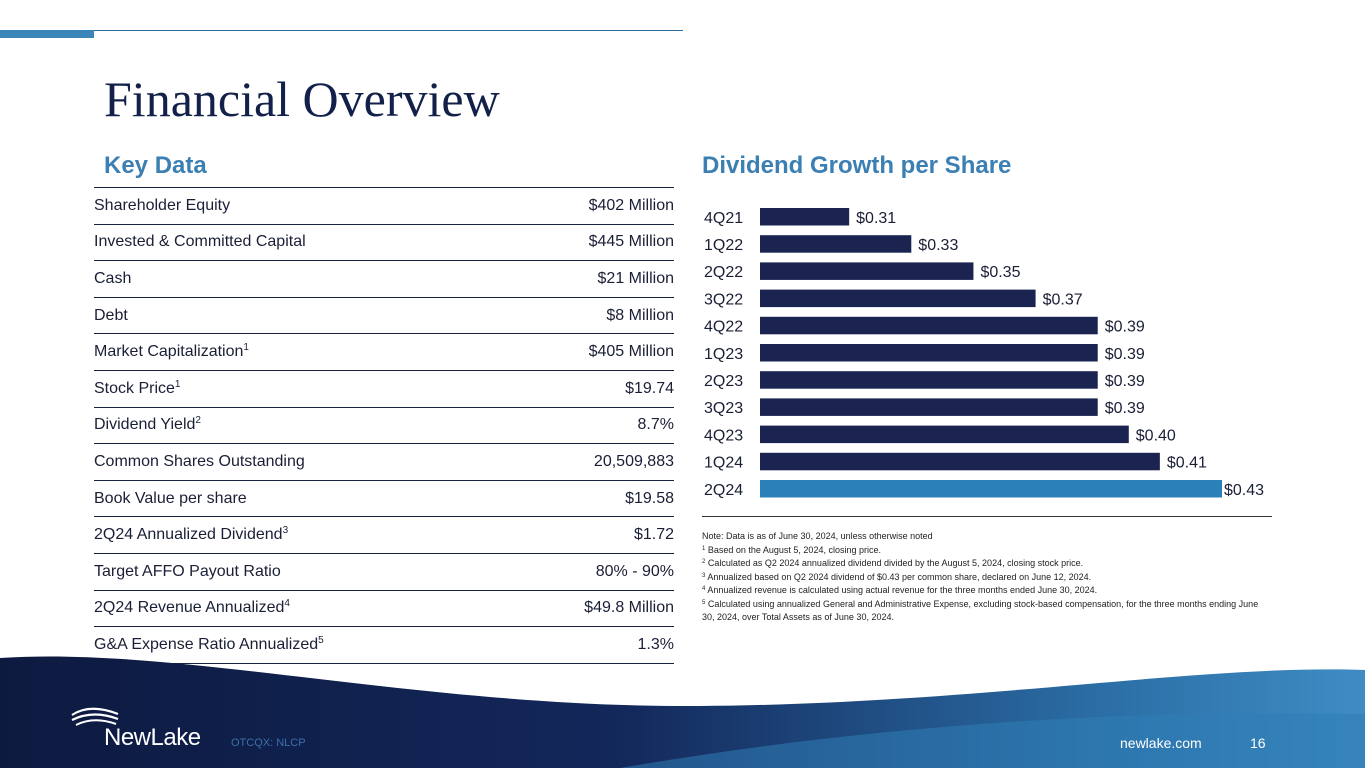 The width and height of the screenshot is (1365, 768). I want to click on key-data-row: Invested & Committed Capital $445 Million, so click(384, 242).